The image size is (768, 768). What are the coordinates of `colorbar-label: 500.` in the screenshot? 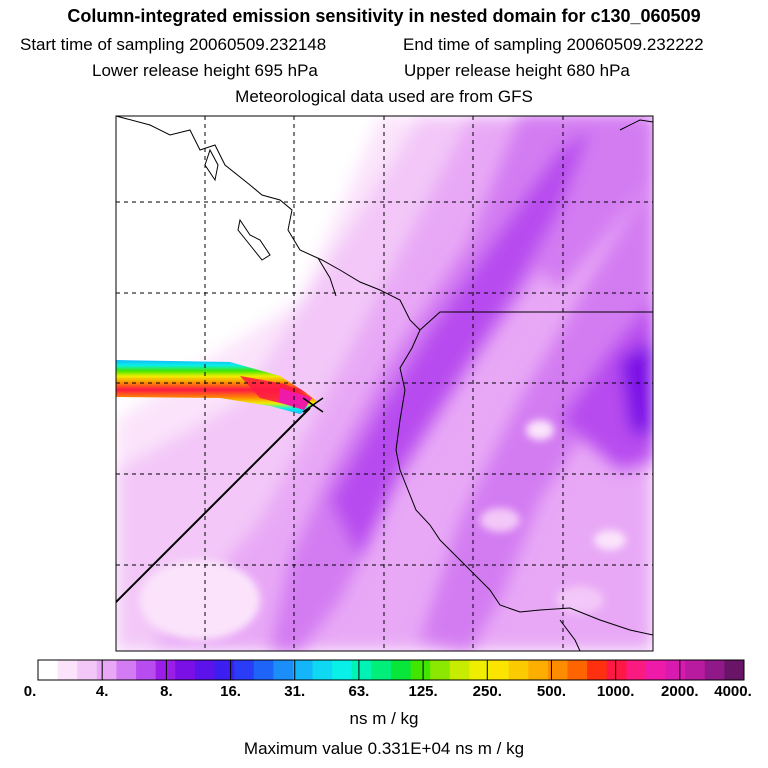 It's located at (551, 691).